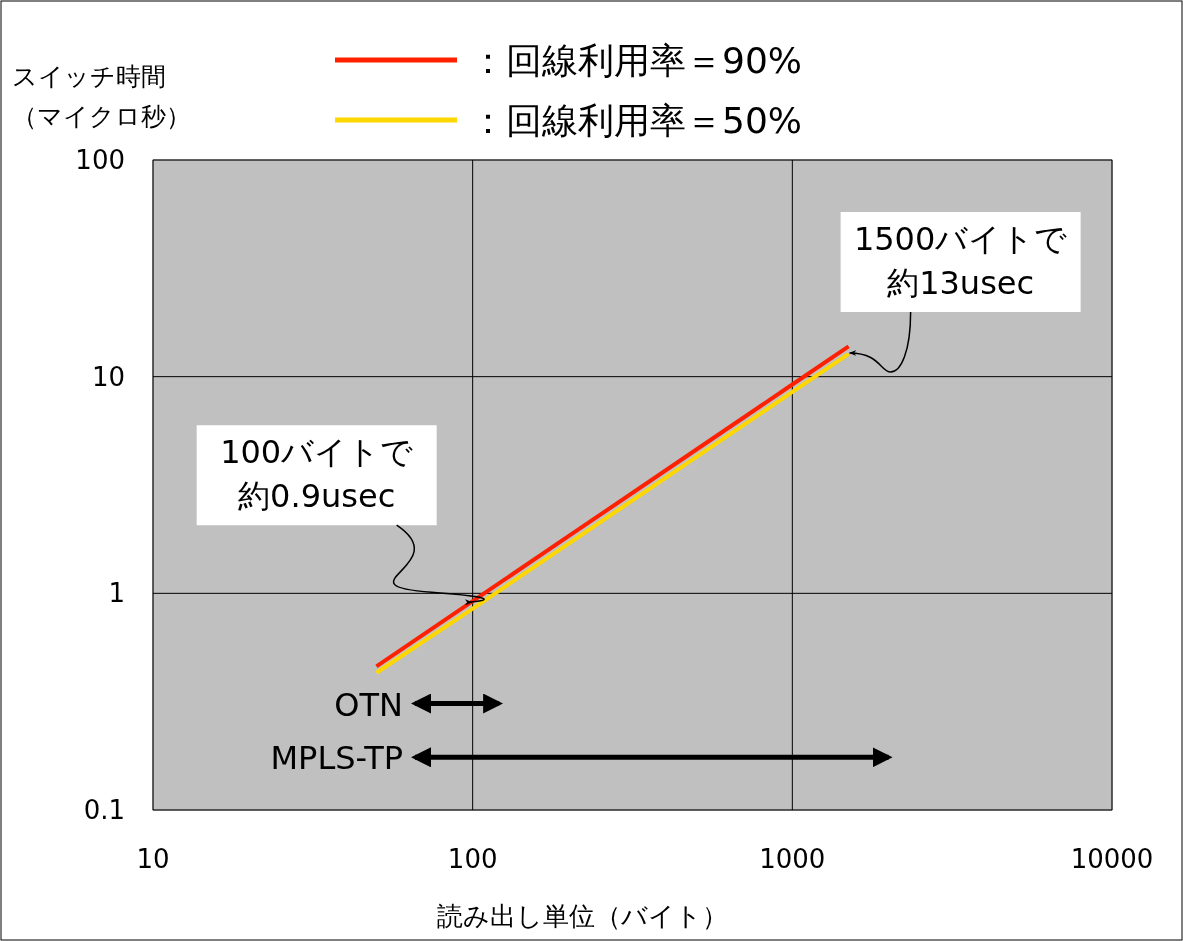 Image resolution: width=1183 pixels, height=941 pixels. Describe the element at coordinates (100, 160) in the screenshot. I see `y-tick-label: 100` at that location.